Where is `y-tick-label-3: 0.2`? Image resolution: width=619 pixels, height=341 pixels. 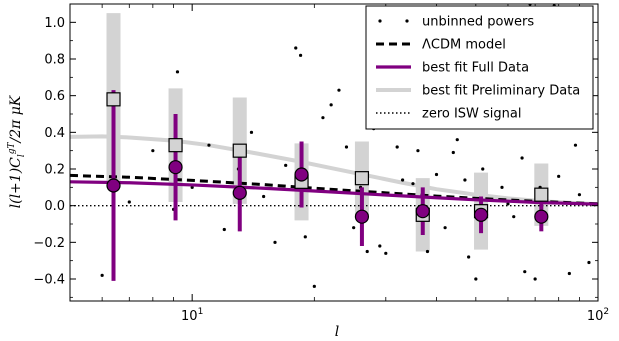
y-tick-label-3: 0.2 is located at coordinates (54, 170).